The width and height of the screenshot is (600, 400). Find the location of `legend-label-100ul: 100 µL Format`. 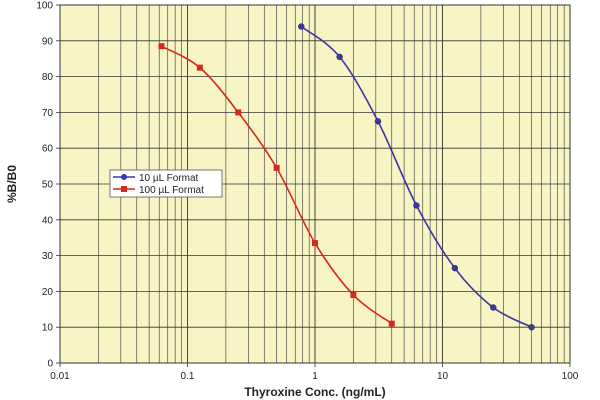

legend-label-100ul: 100 µL Format is located at coordinates (171, 190).